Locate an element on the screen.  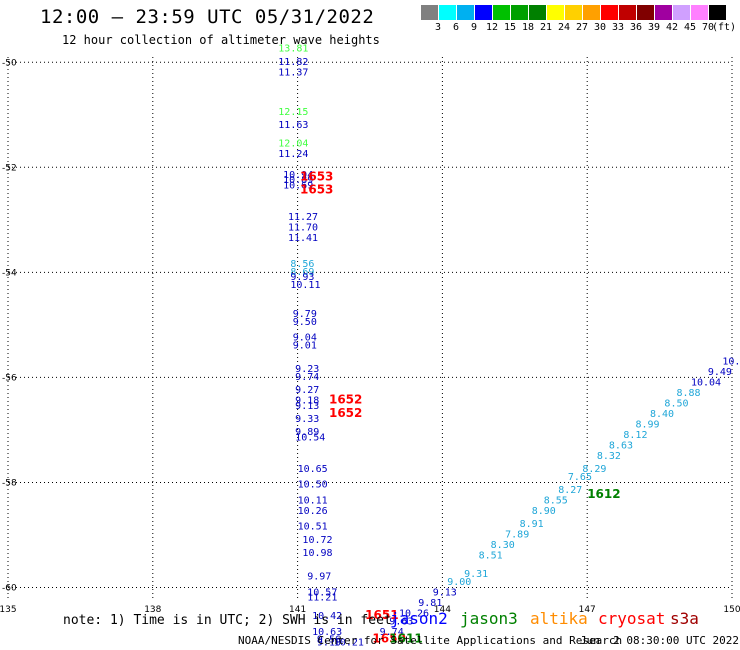
satellite-altika: altika is located at coordinates (559, 618).